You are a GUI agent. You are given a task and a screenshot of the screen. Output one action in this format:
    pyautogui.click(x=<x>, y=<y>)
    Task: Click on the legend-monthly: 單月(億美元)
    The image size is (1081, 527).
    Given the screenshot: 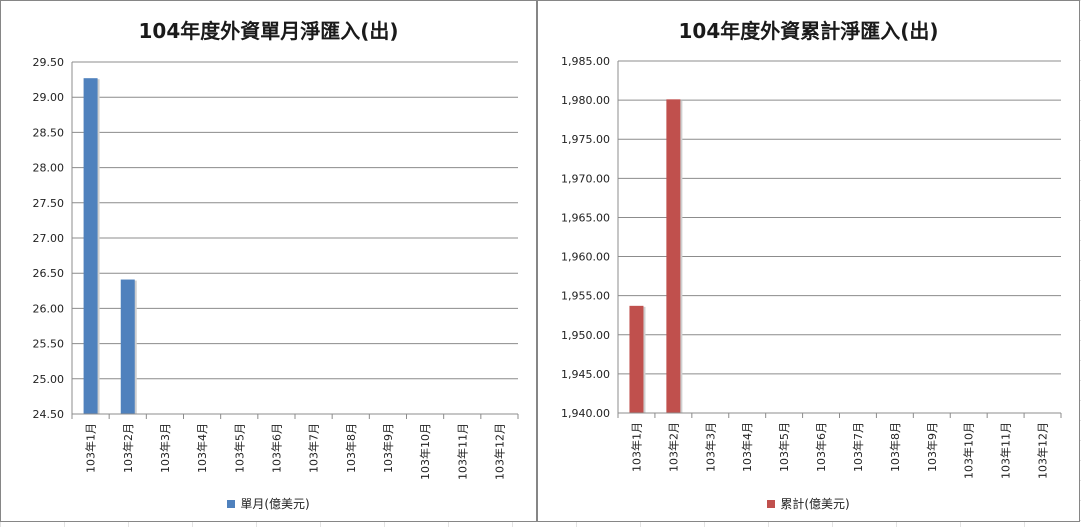 What is the action you would take?
    pyautogui.click(x=268, y=503)
    